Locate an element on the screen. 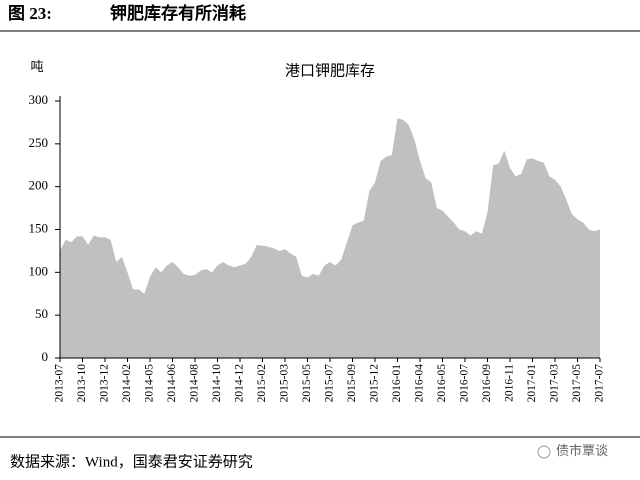 The image size is (640, 480). x-tick-label: 2016-09 is located at coordinates (487, 383).